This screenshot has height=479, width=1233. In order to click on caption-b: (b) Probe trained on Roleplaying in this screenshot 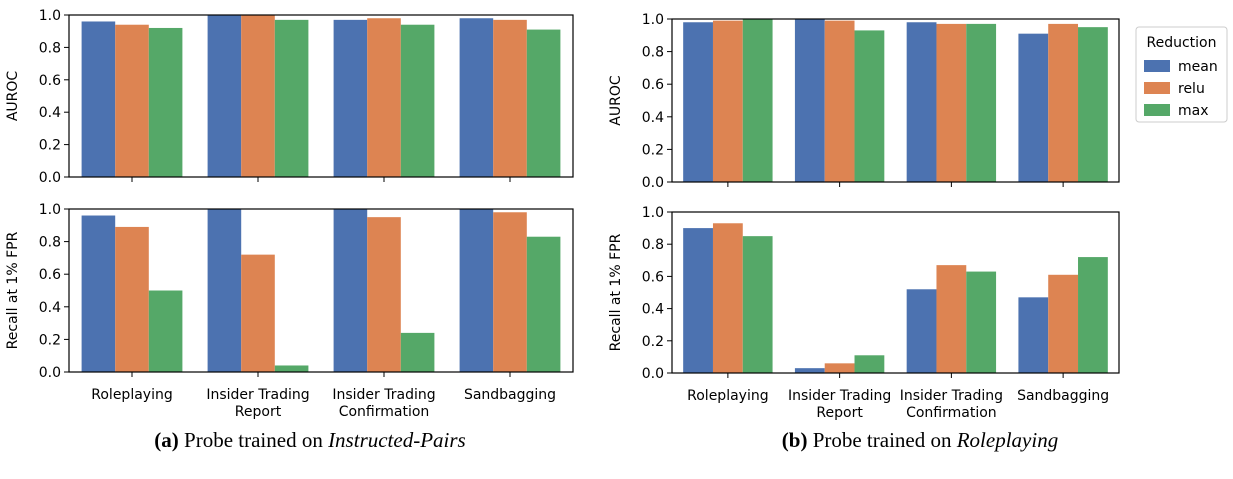, I will do `click(920, 440)`.